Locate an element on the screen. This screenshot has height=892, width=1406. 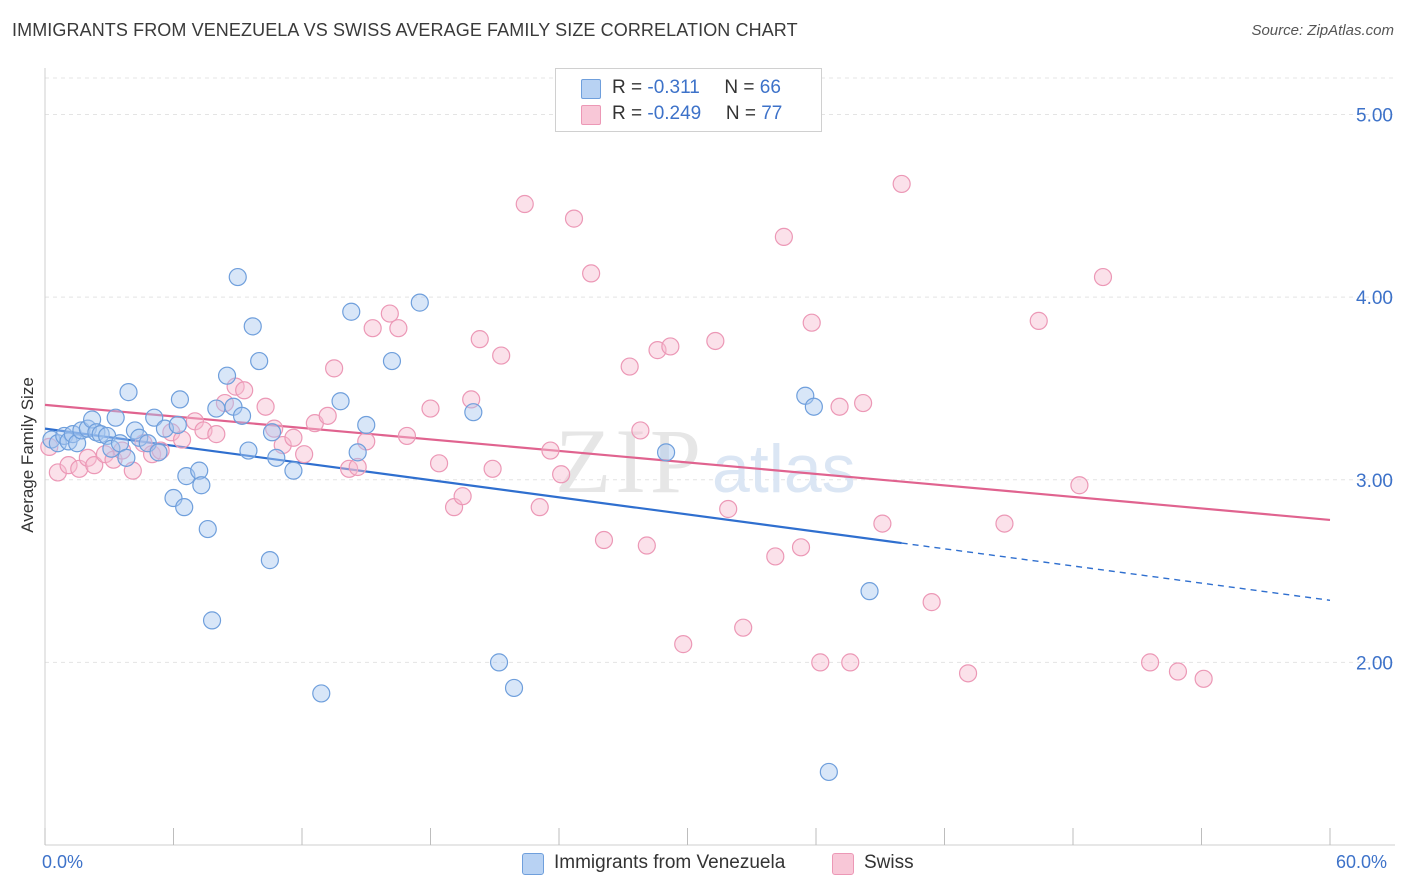
y-tick-label: 3.00 is located at coordinates (1374, 481).